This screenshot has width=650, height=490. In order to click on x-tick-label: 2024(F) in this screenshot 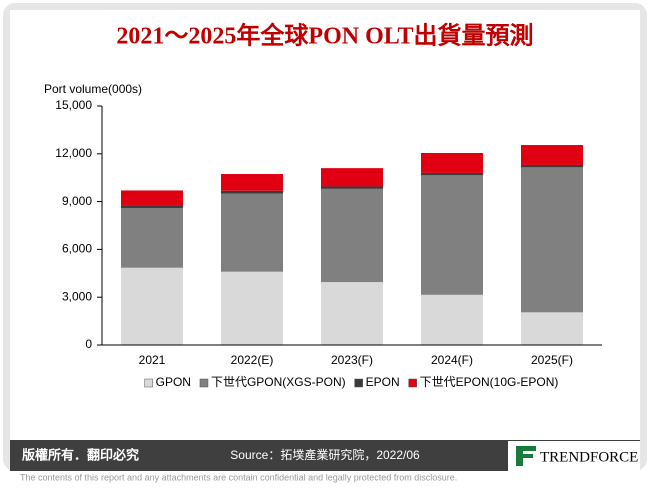, I will do `click(452, 360)`.